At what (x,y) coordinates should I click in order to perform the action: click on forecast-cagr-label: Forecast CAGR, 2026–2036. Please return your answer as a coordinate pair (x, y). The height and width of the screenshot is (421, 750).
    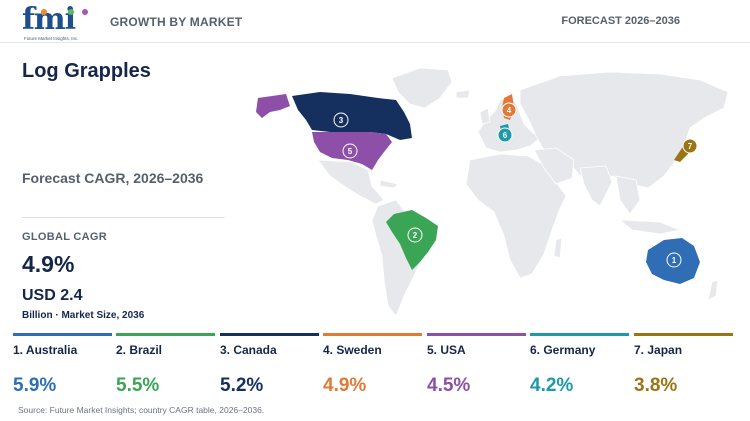
    Looking at the image, I should click on (113, 178).